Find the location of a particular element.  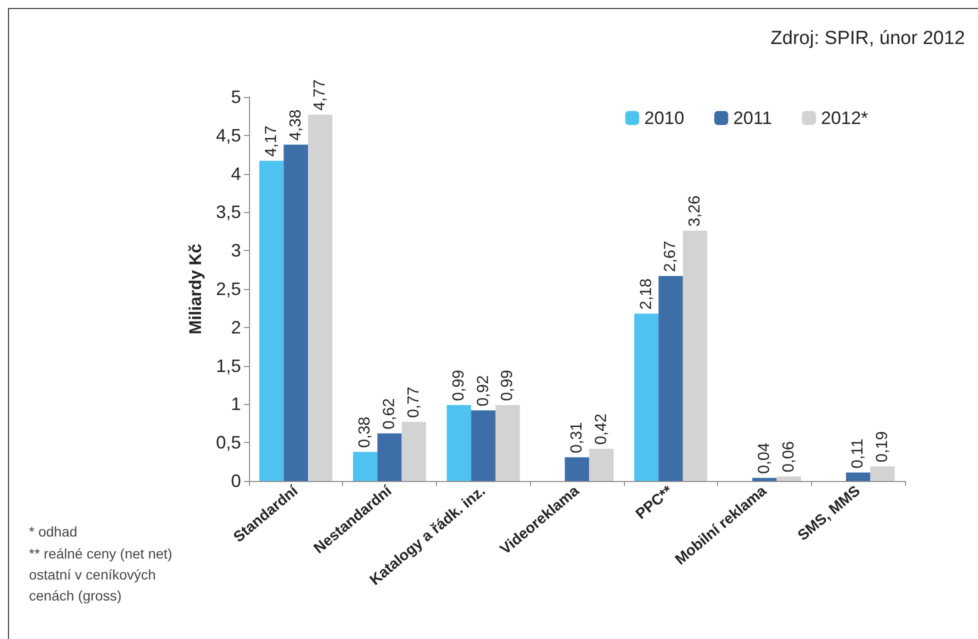

y-axis-title: Miliardy Kč is located at coordinates (195, 289).